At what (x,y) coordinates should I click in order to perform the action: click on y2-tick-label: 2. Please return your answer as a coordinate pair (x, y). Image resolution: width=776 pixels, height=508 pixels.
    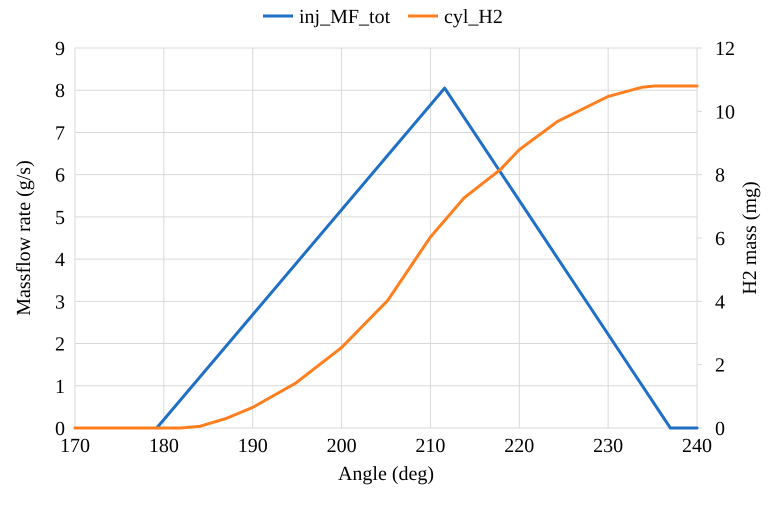
    Looking at the image, I should click on (720, 365).